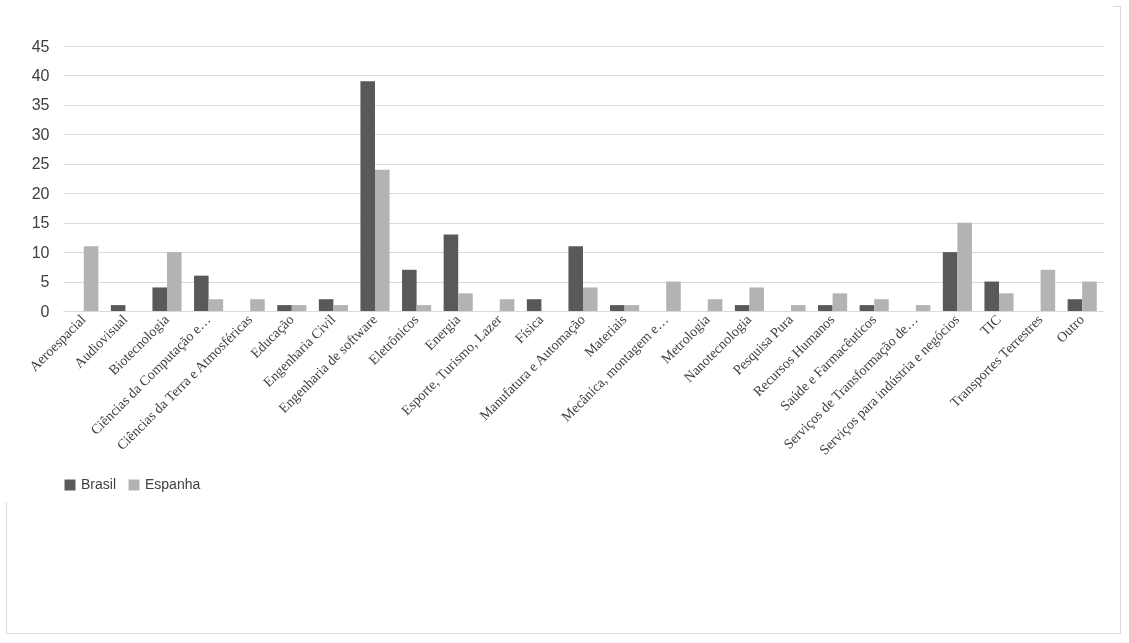  Describe the element at coordinates (40, 105) in the screenshot. I see `y-tick-label: 35` at that location.